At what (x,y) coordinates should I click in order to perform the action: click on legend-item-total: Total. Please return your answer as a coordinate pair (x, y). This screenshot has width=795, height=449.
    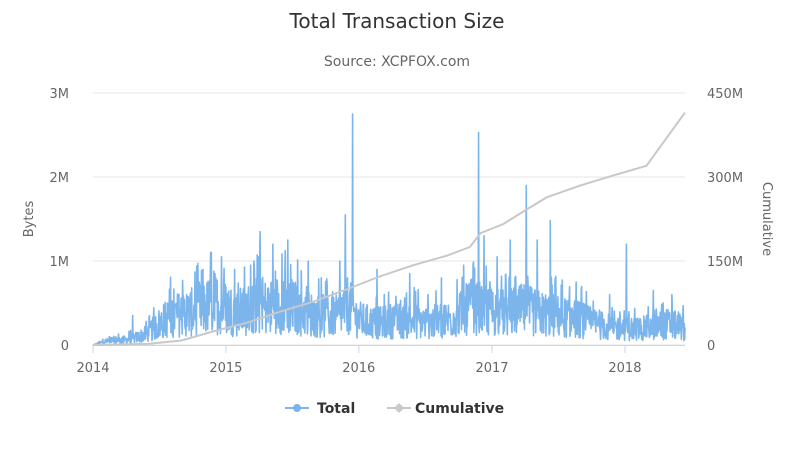
    Looking at the image, I should click on (320, 409).